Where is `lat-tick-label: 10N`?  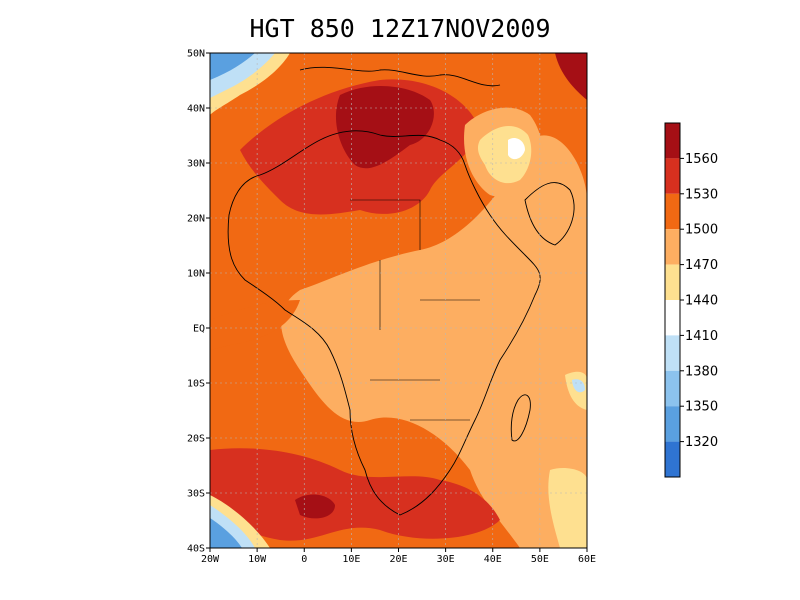
lat-tick-label: 10N is located at coordinates (196, 274).